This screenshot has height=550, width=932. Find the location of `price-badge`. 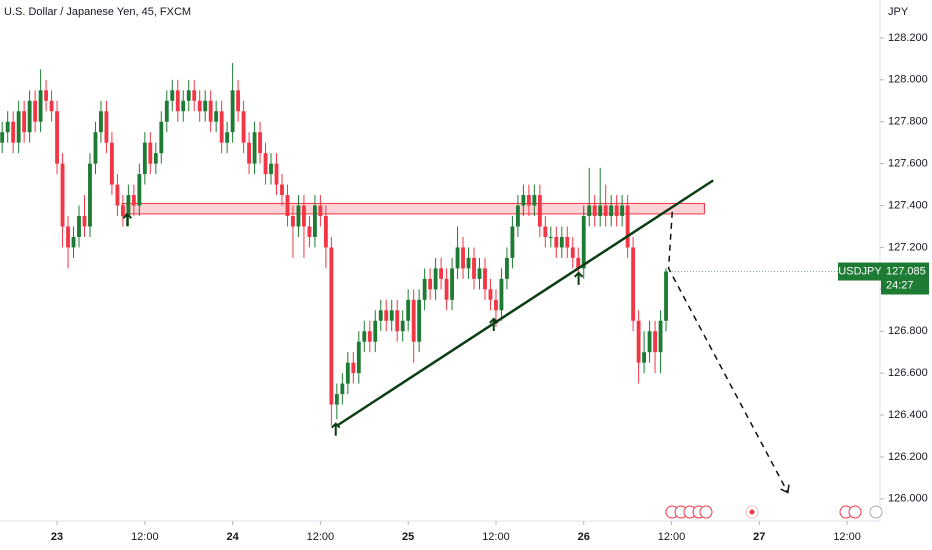

price-badge is located at coordinates (905, 278).